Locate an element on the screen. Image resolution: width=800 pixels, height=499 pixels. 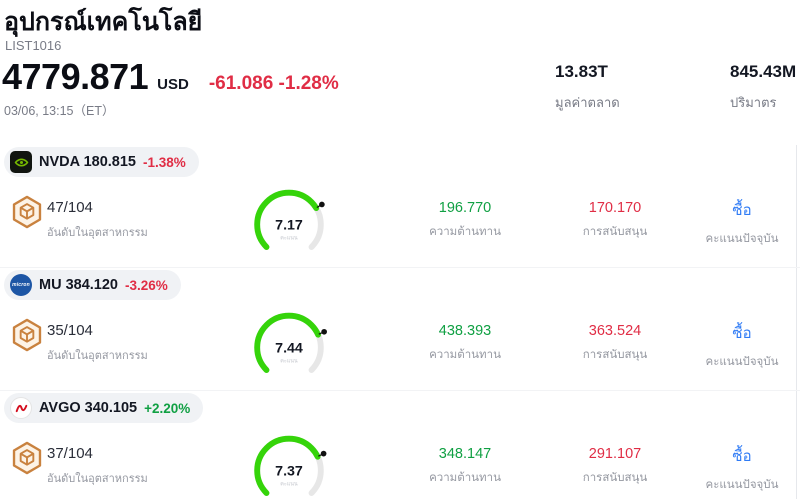
resistance-value: 196.770 is located at coordinates (465, 208).